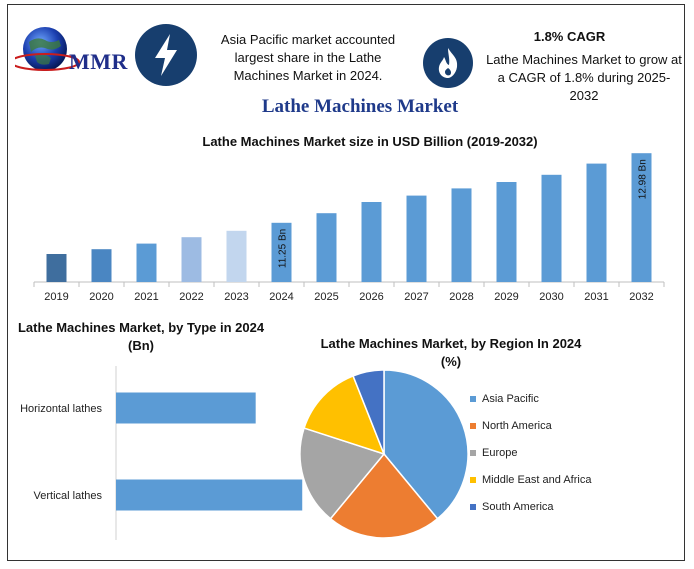 Image resolution: width=694 pixels, height=569 pixels. What do you see at coordinates (146, 262) in the screenshot?
I see `bar-2021` at bounding box center [146, 262].